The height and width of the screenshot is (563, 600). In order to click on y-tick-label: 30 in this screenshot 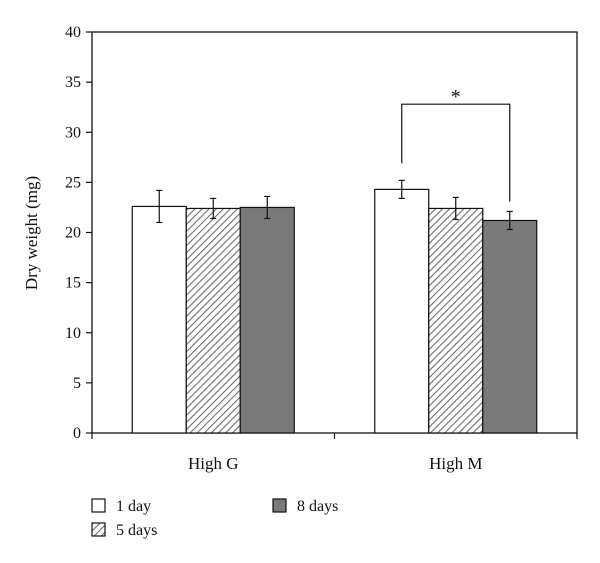, I will do `click(73, 132)`.